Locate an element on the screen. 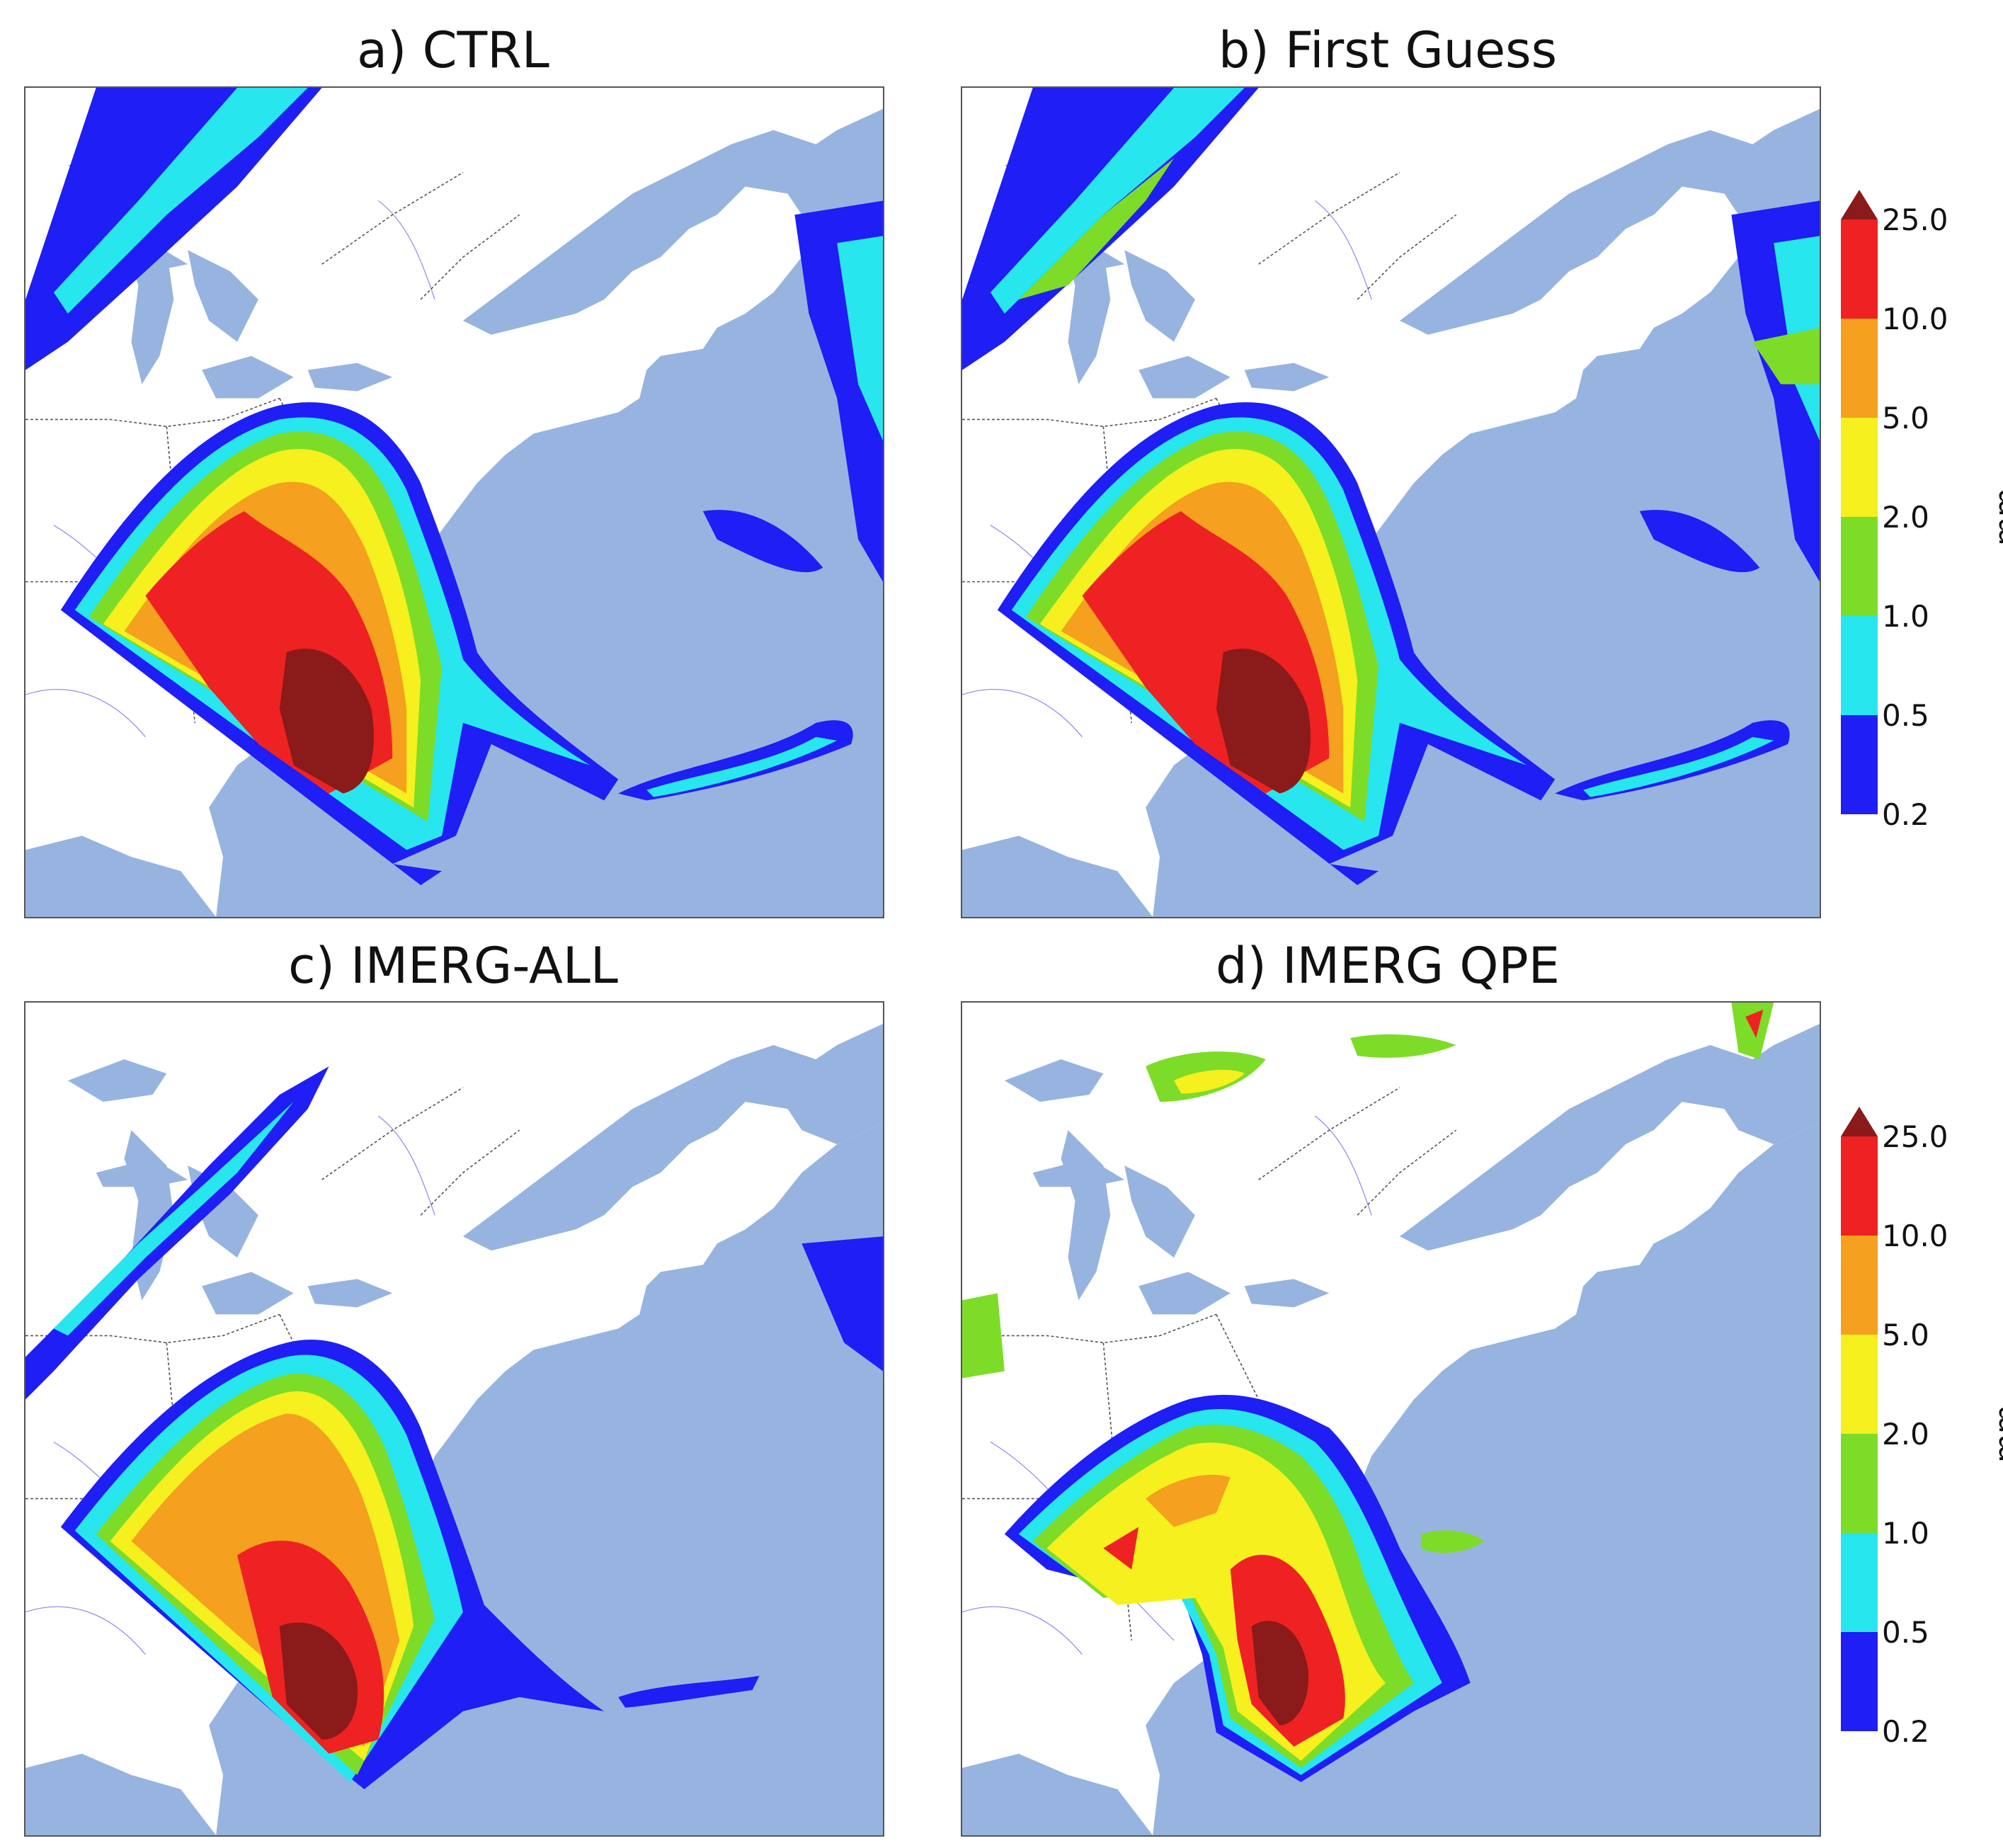 This screenshot has width=2003, height=1848. panel-title: d) IMERG QPE is located at coordinates (1388, 966).